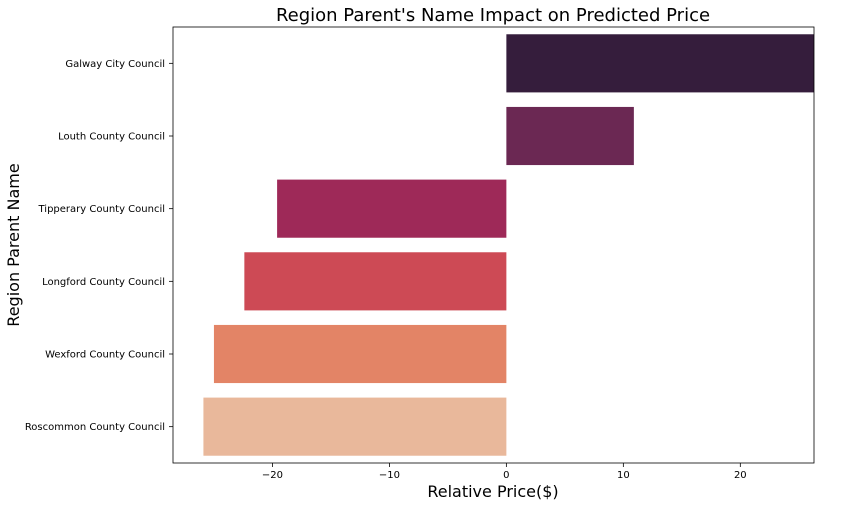 This screenshot has height=505, width=849. Describe the element at coordinates (105, 355) in the screenshot. I see `y-tick-label: Wexford County Council` at that location.